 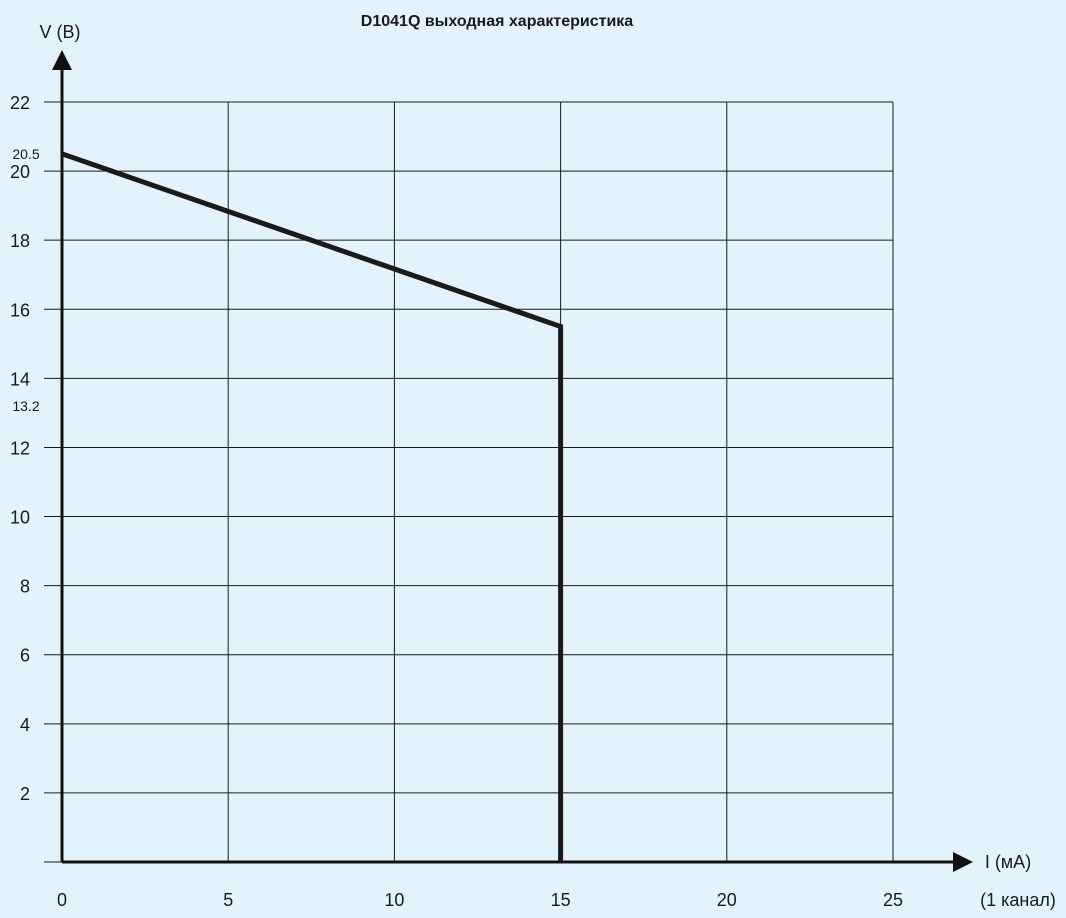 I want to click on y-tick-label: 16, so click(x=20, y=310).